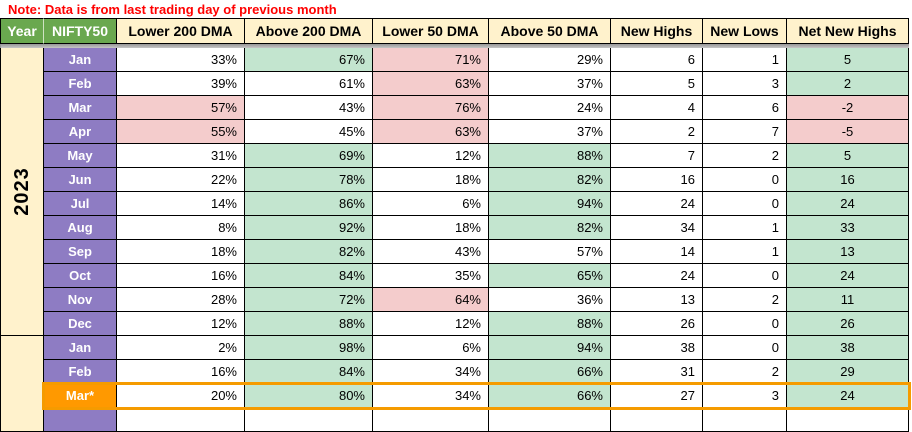  Describe the element at coordinates (181, 84) in the screenshot. I see `data-cell: 39%` at that location.